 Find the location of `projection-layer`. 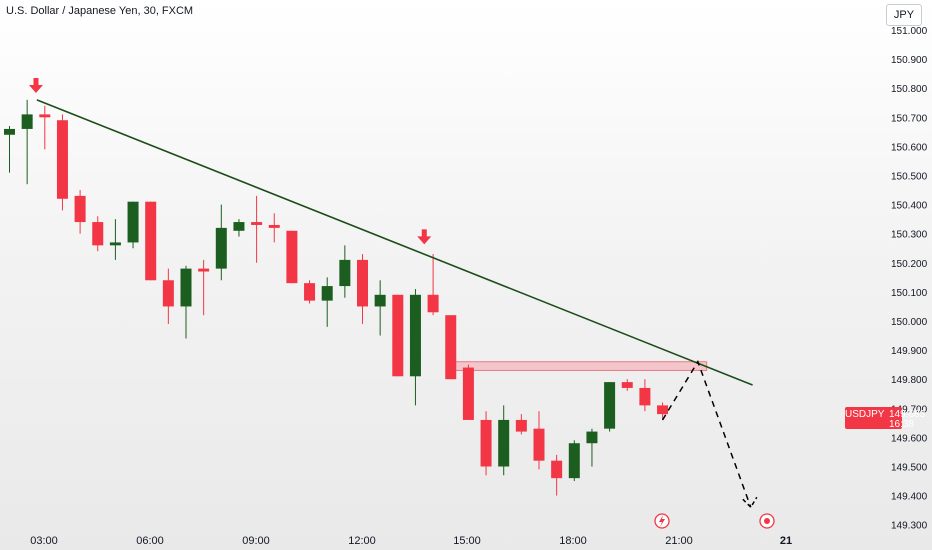

projection-layer is located at coordinates (709, 434).